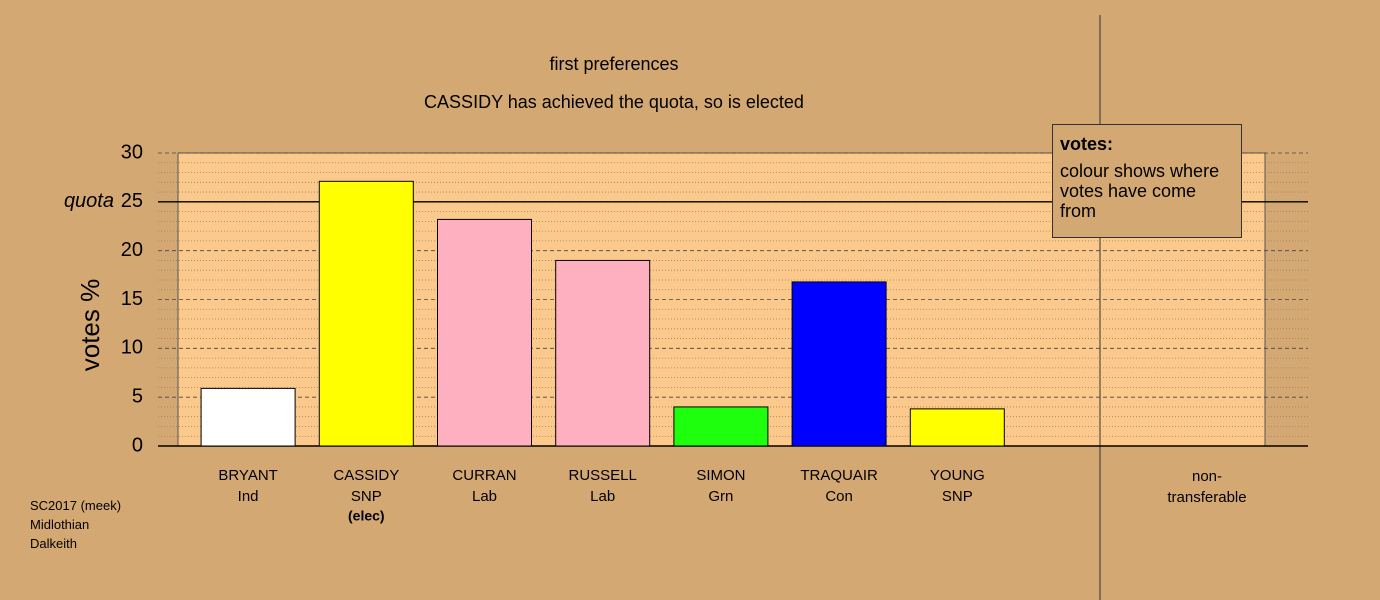 The image size is (1380, 600). What do you see at coordinates (366, 516) in the screenshot?
I see `elected-note: (elec)` at bounding box center [366, 516].